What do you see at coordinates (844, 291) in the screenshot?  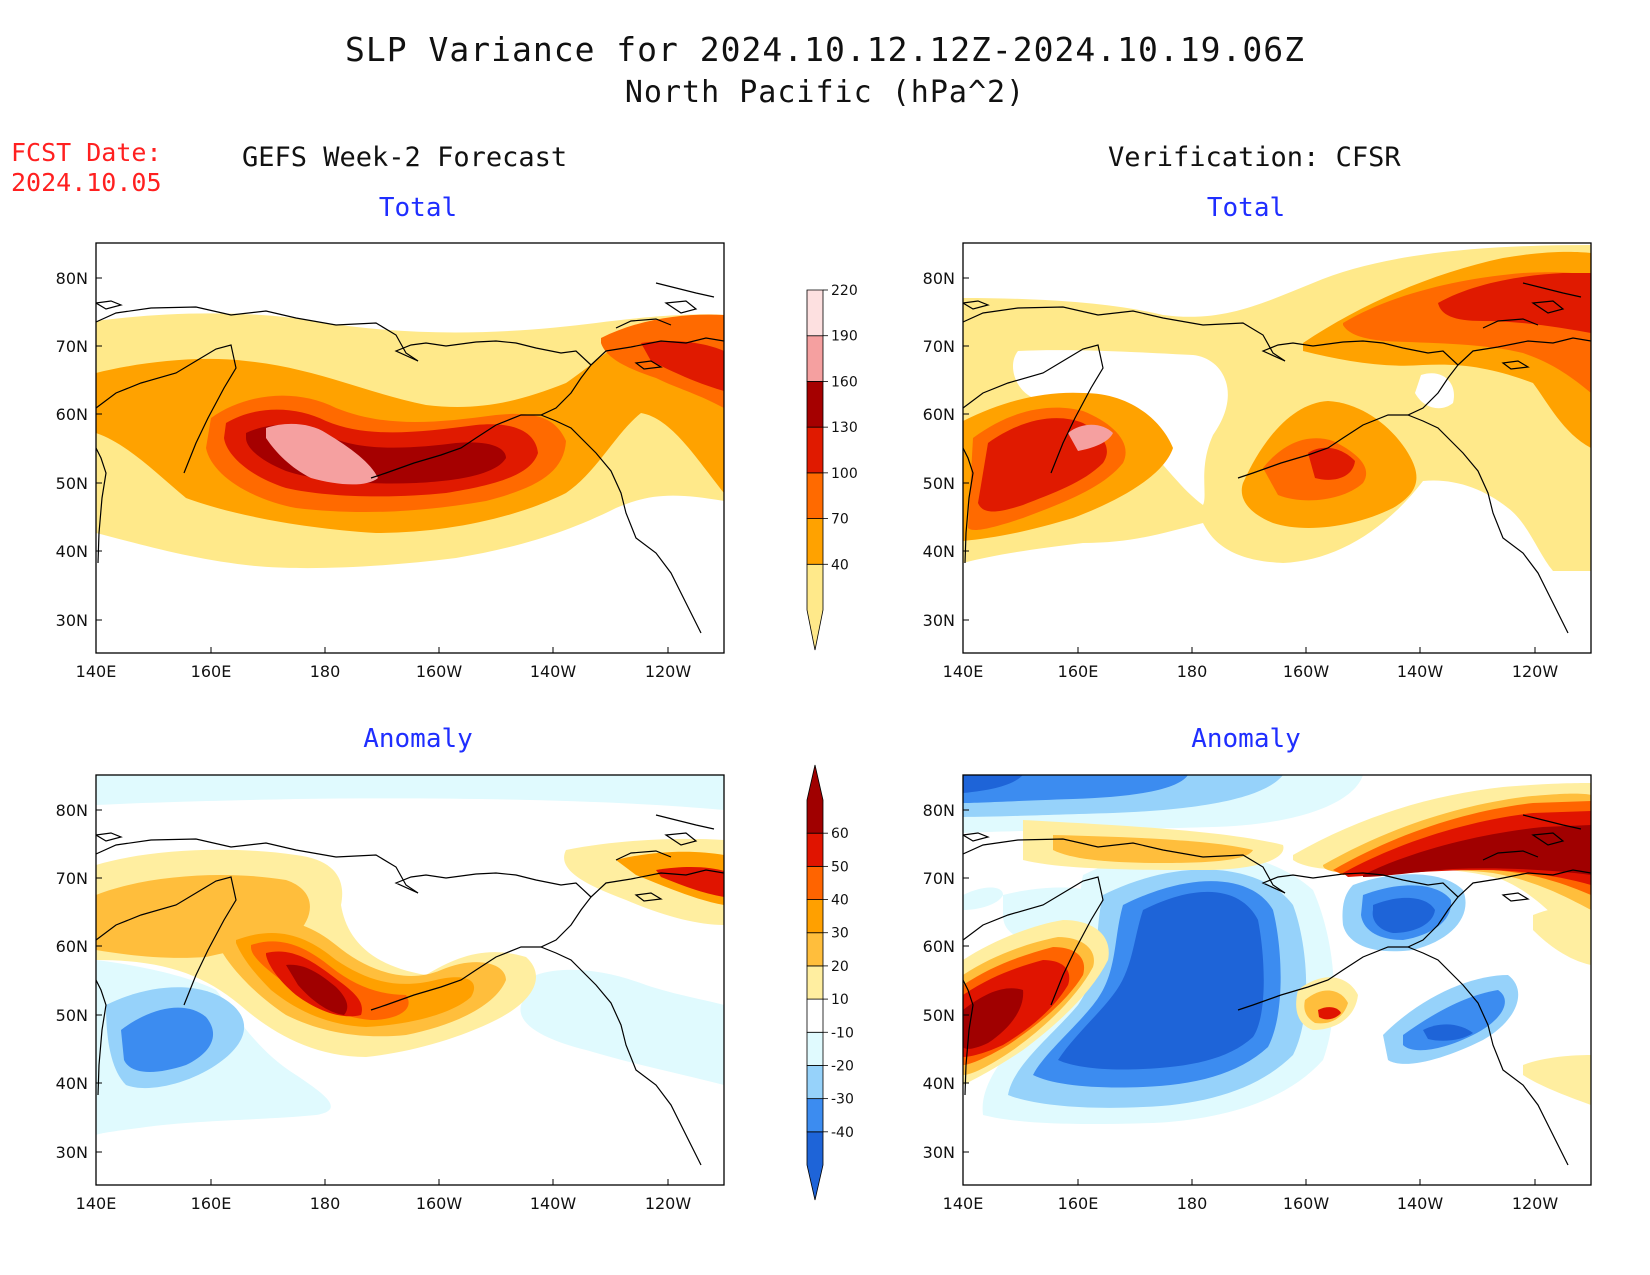 I see `colorbar-label: 220` at bounding box center [844, 291].